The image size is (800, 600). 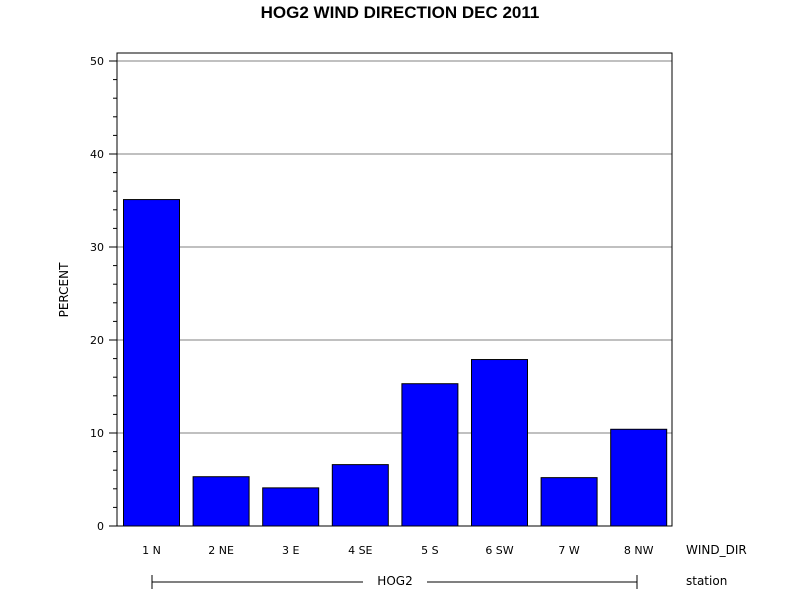 What do you see at coordinates (400, 12) in the screenshot?
I see `chart-title: HOG2 WIND DIRECTION DEC 2011` at bounding box center [400, 12].